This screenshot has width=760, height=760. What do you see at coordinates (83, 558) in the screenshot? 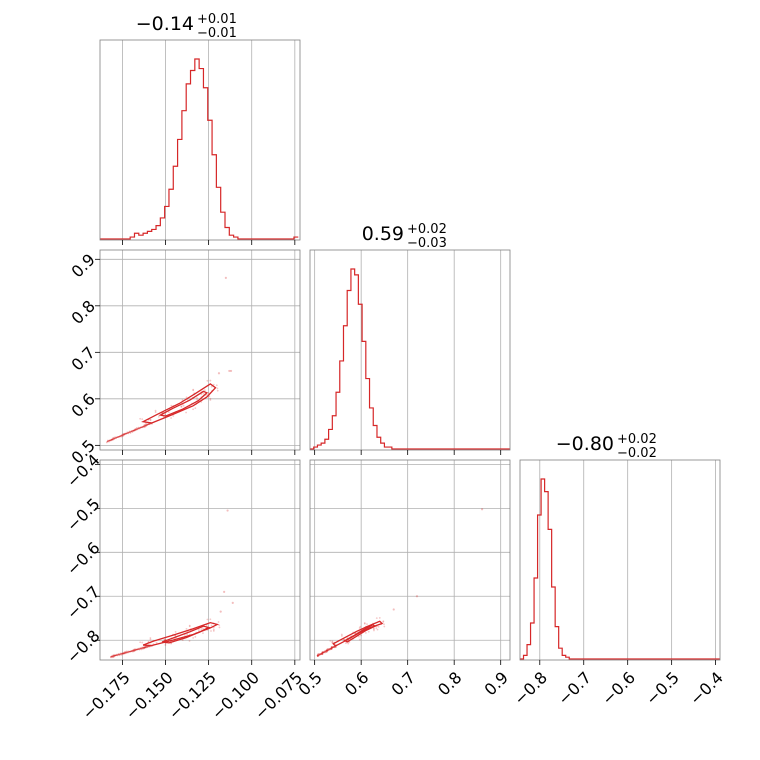
I see `ytick-label-p2-2: −0.6` at bounding box center [83, 558].